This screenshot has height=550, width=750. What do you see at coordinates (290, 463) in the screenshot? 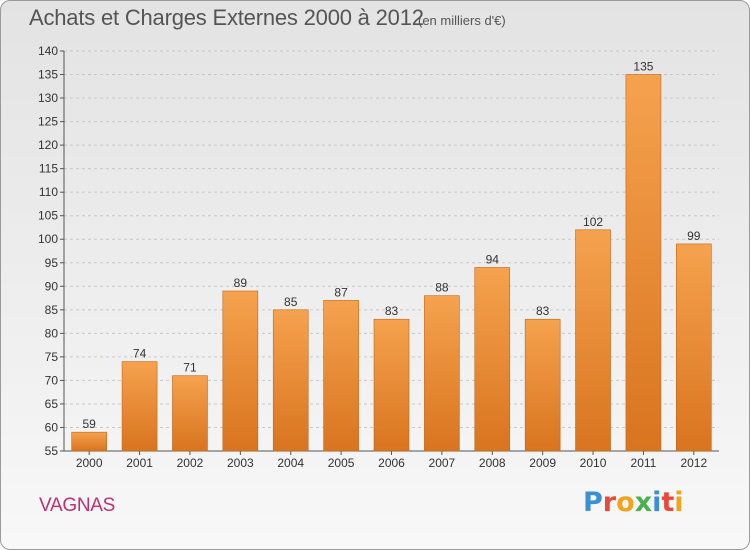
I see `x-tick-label-2004: 2004` at bounding box center [290, 463].